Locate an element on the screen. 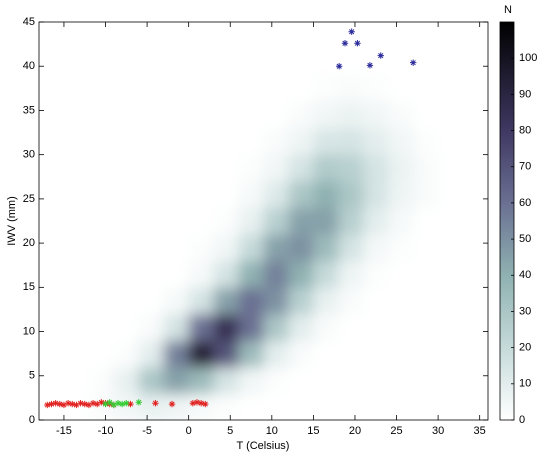  y-tick-label: 15 is located at coordinates (29, 287).